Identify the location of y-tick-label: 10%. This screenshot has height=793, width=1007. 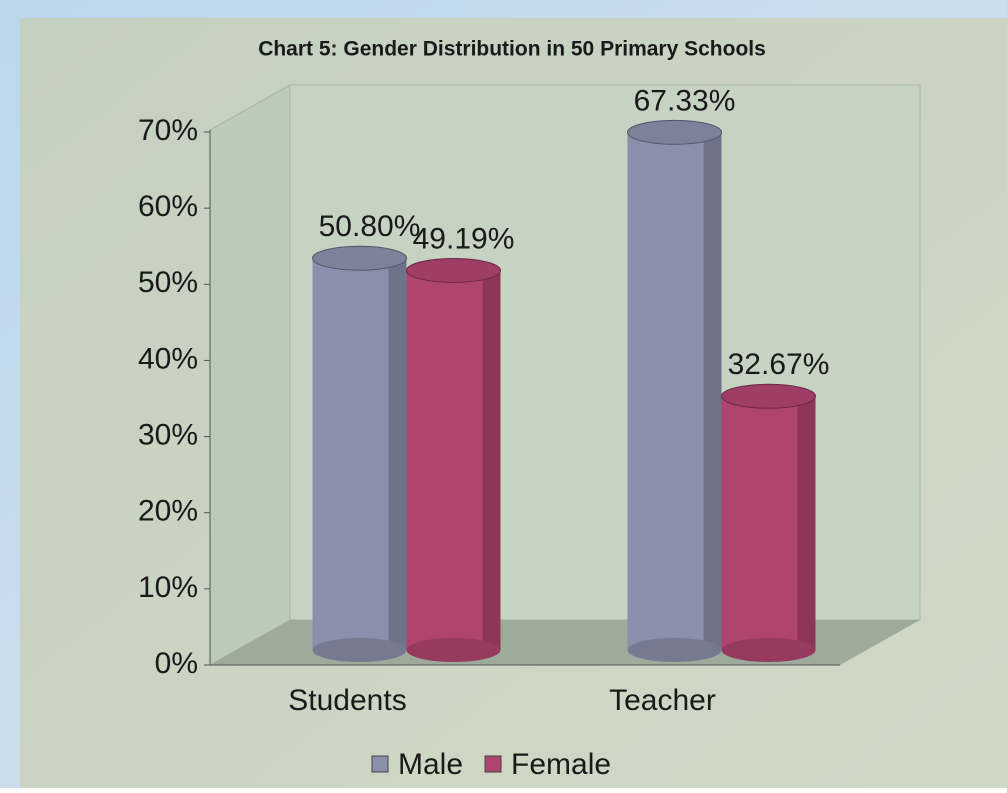
(168, 587).